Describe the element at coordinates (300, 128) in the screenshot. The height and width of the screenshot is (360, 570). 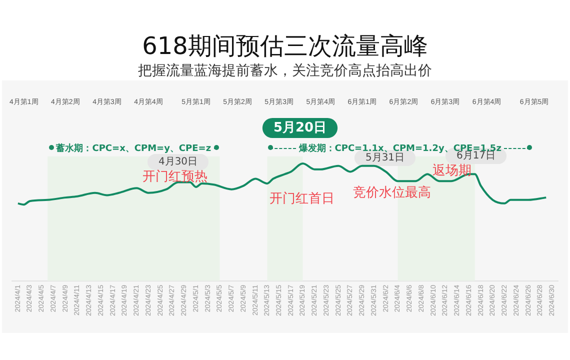
I see `text: 5月20日` at that location.